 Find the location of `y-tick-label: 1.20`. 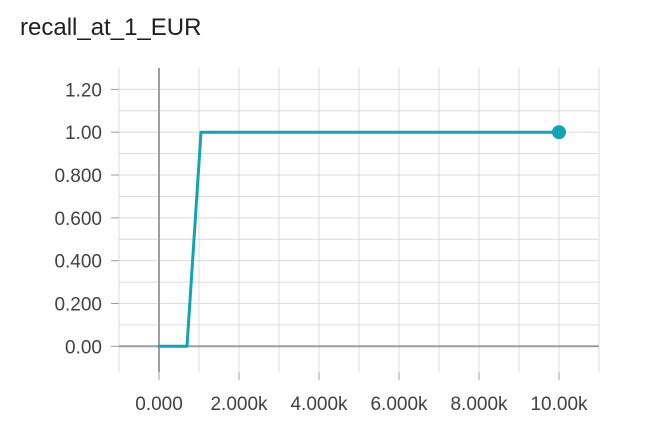

y-tick-label: 1.20 is located at coordinates (83, 90).